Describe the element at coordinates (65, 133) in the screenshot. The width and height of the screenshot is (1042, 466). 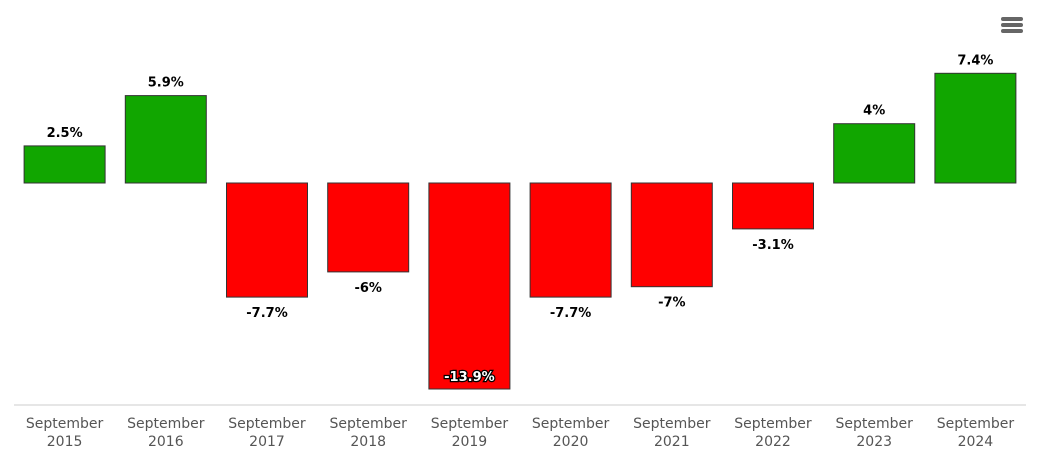
I see `data-label-2015: 2.5%` at that location.